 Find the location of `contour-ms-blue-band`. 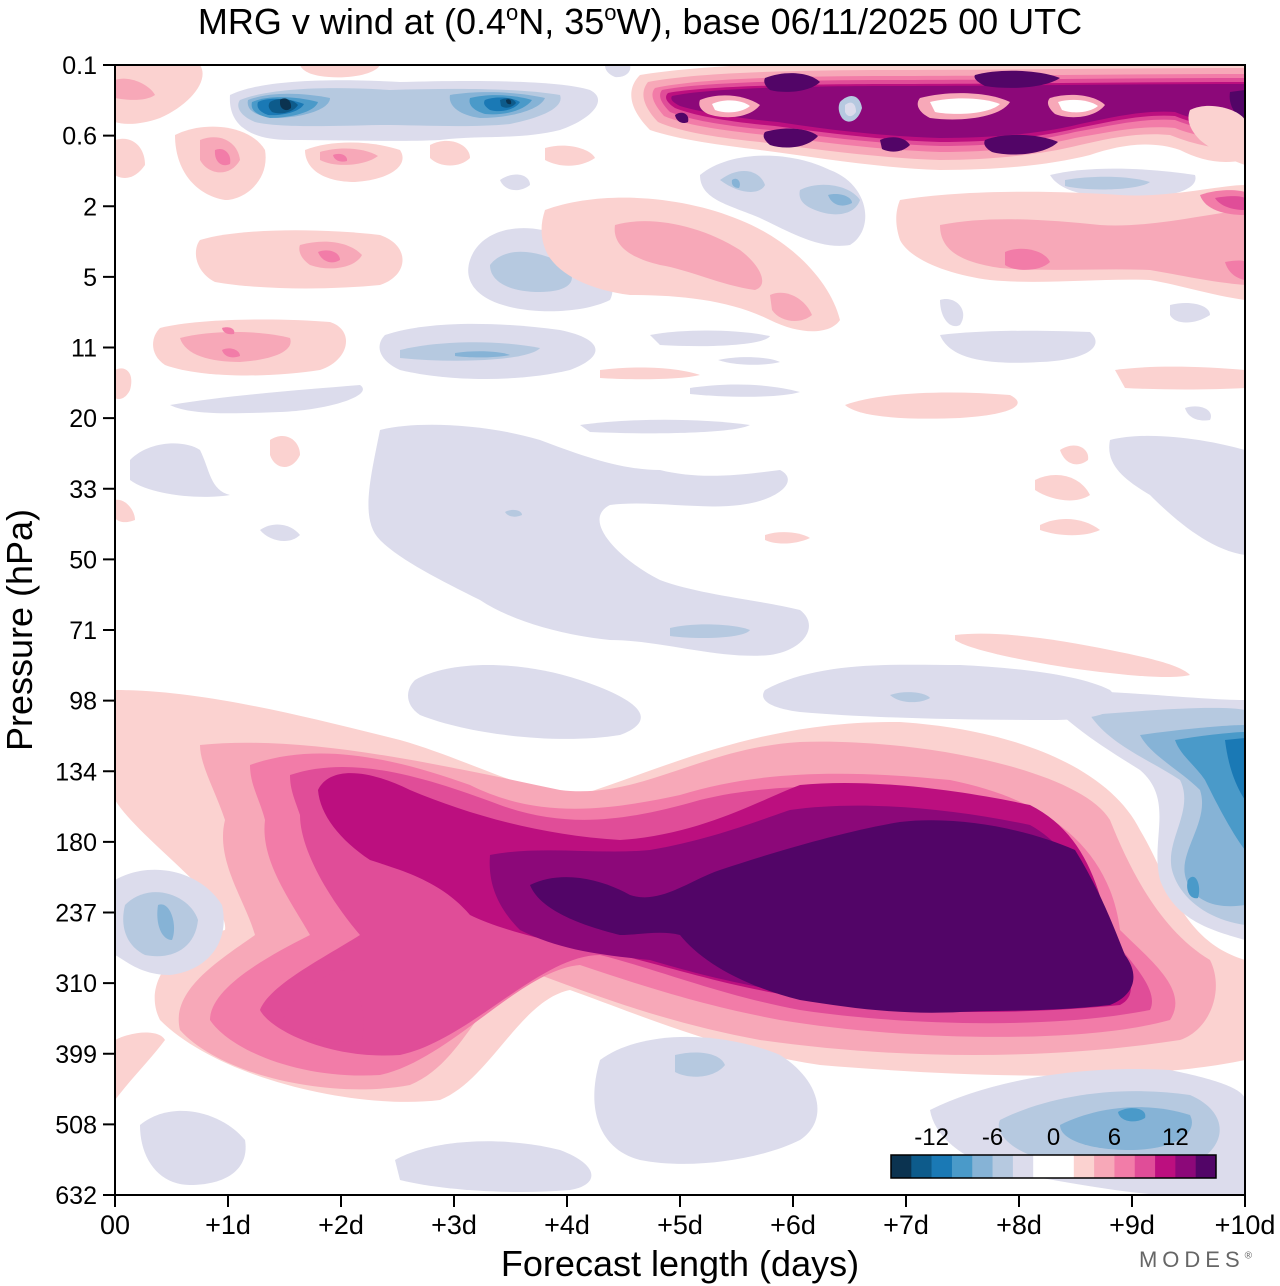

contour-ms-blue-band is located at coordinates (266, 399).